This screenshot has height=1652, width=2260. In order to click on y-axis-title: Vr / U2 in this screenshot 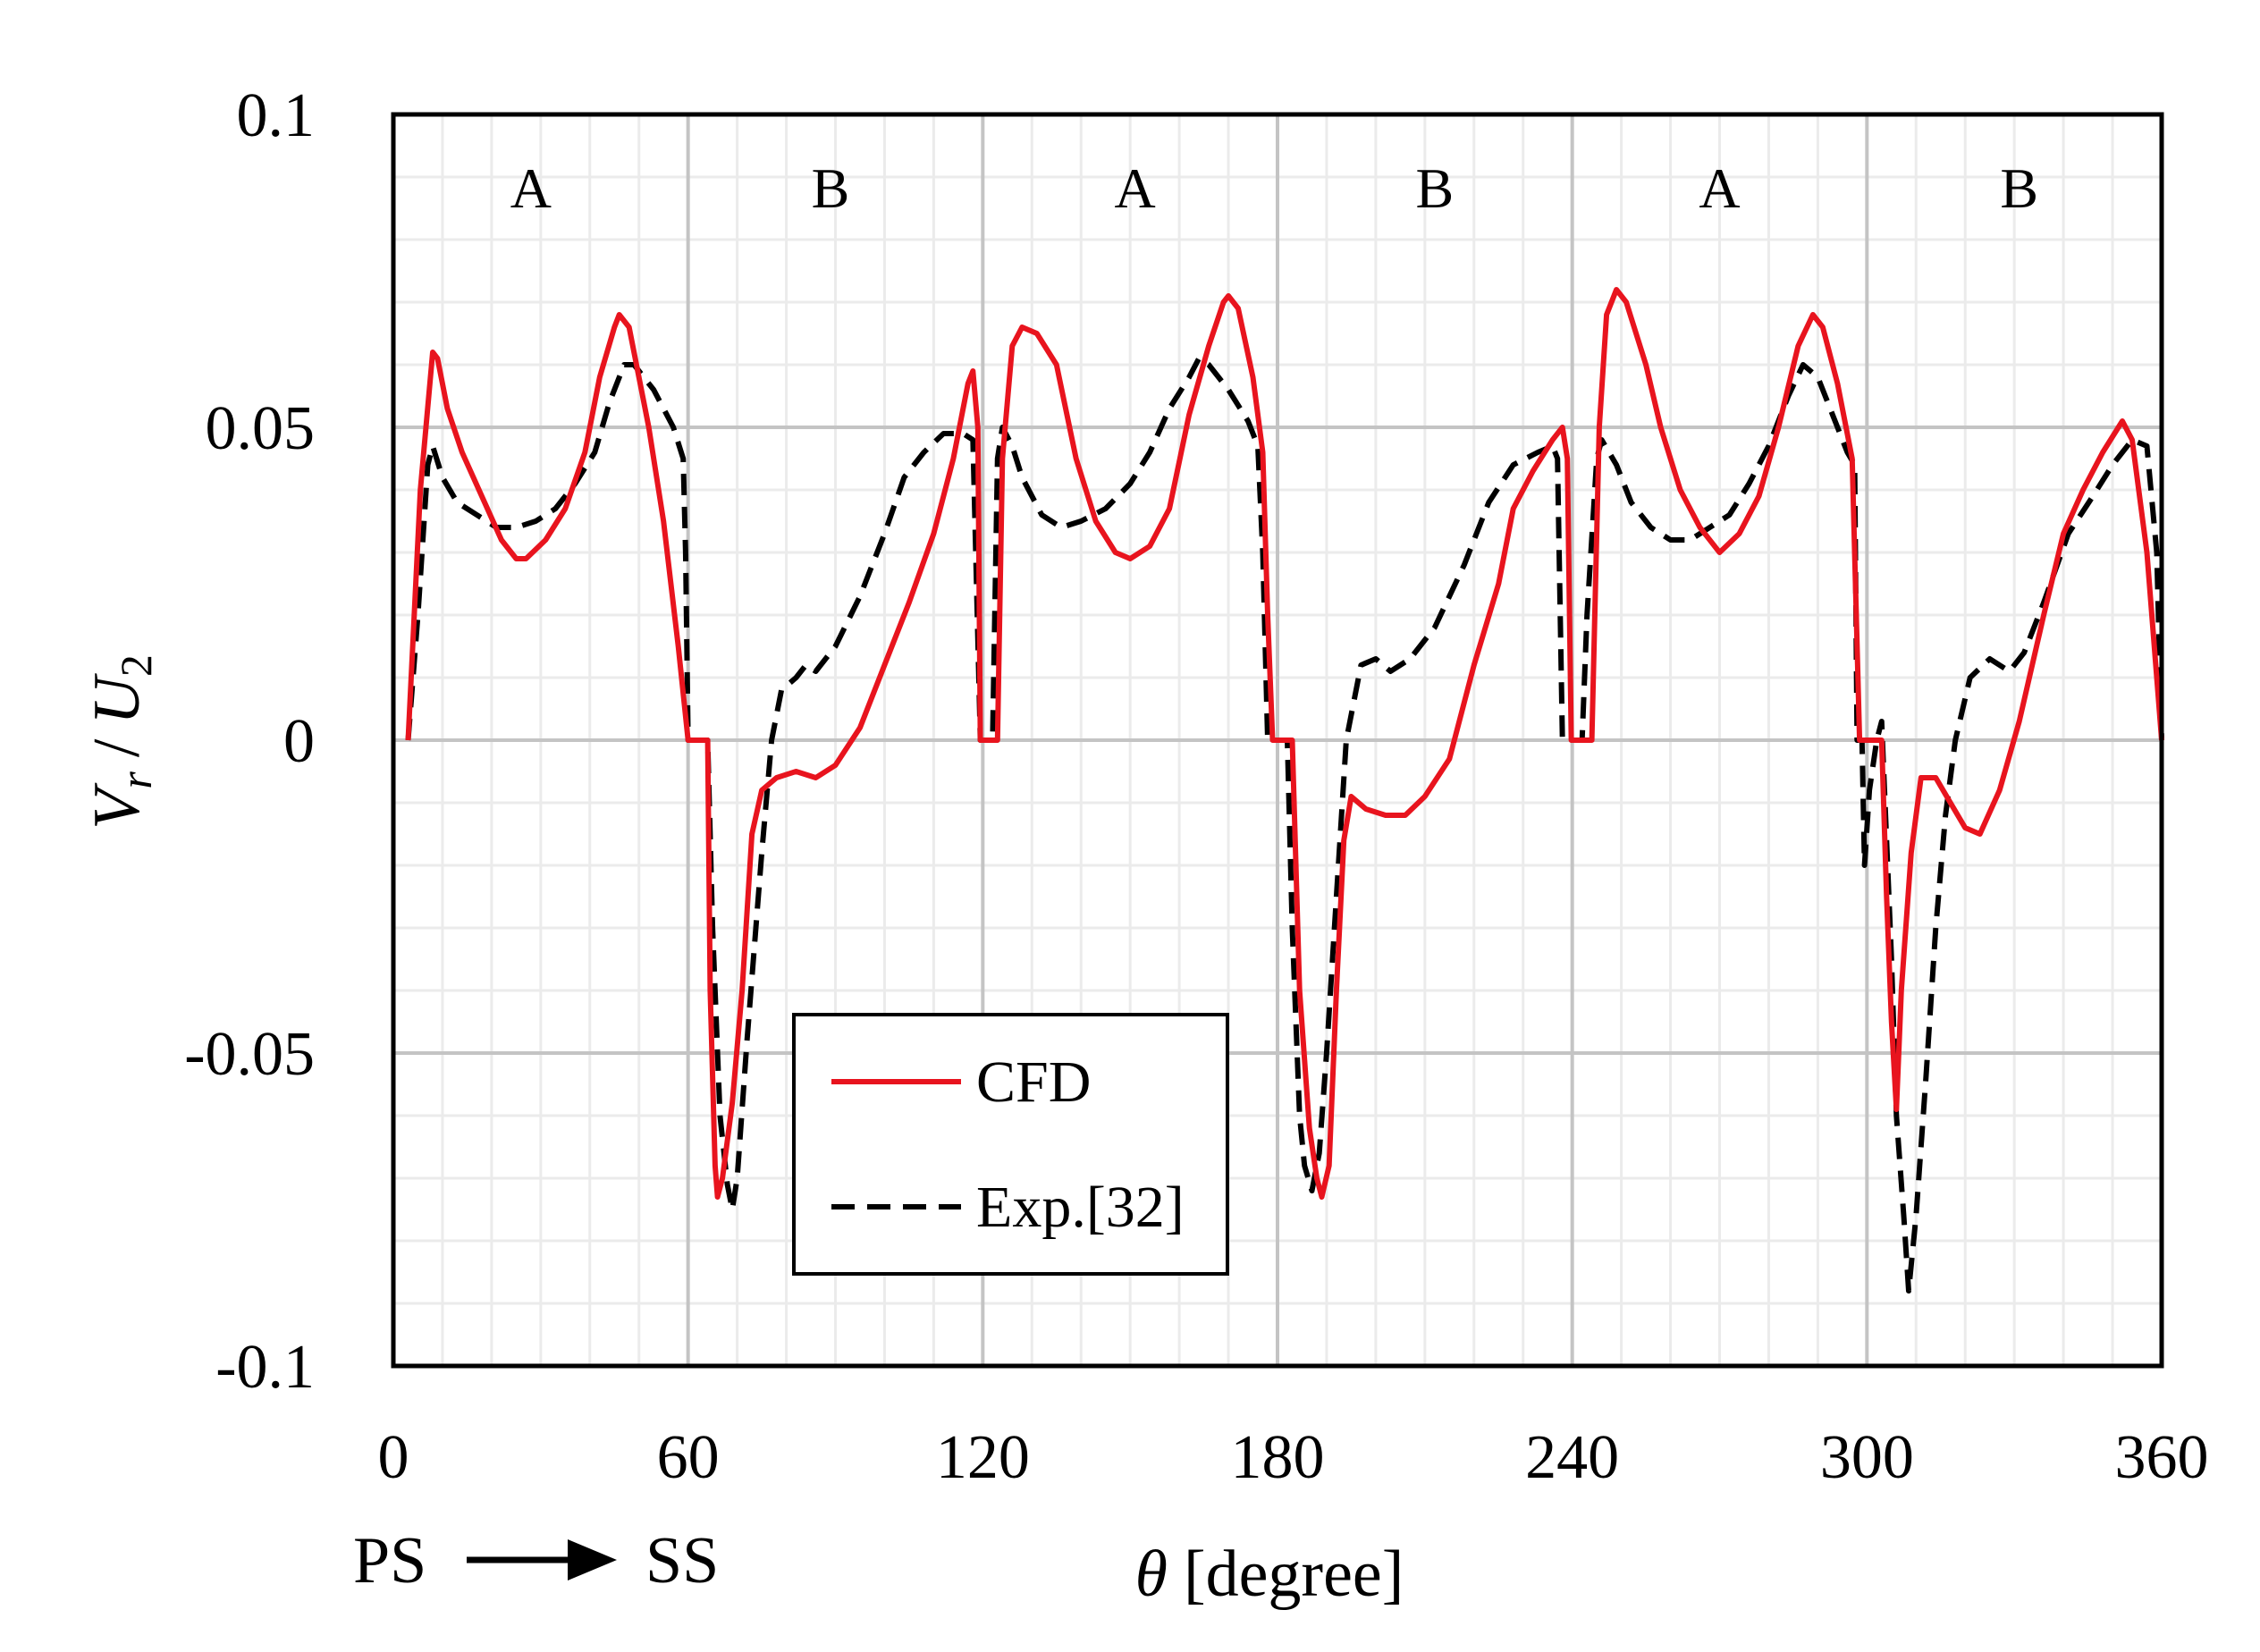, I will do `click(120, 742)`.